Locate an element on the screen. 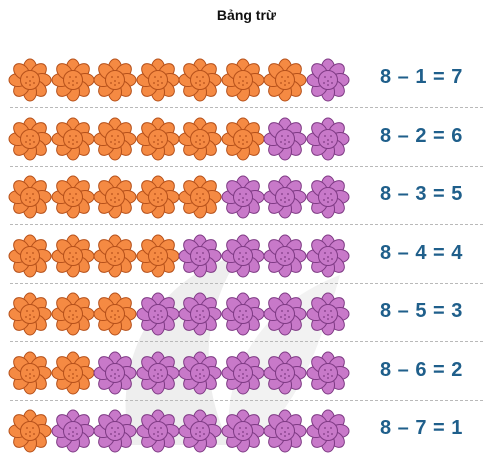 The width and height of the screenshot is (493, 466). equation-text: 8 – 1 = 7 is located at coordinates (421, 77).